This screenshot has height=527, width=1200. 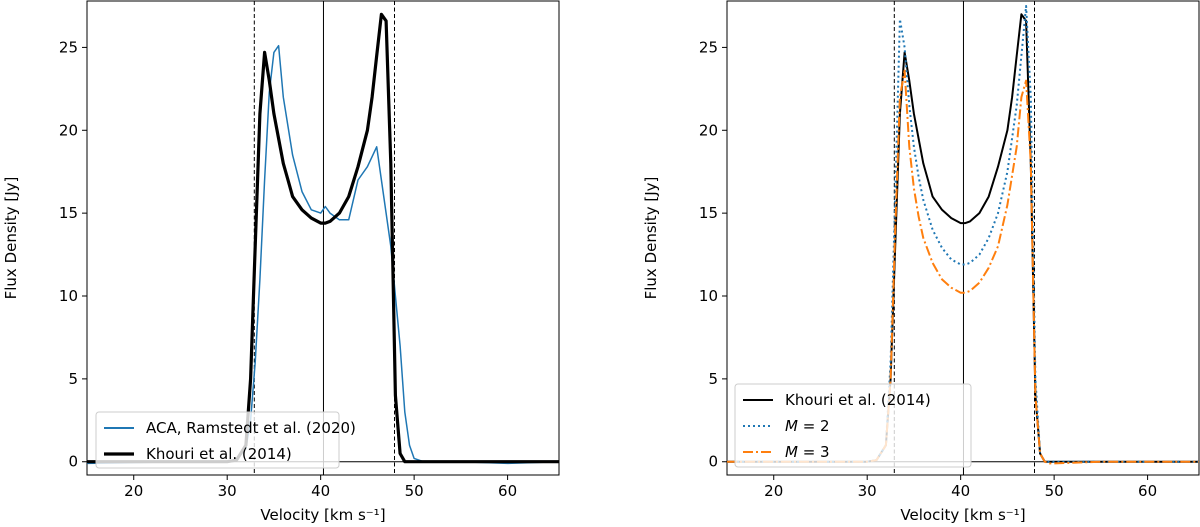 What do you see at coordinates (807, 426) in the screenshot?
I see `legend-label: M = 2` at bounding box center [807, 426].